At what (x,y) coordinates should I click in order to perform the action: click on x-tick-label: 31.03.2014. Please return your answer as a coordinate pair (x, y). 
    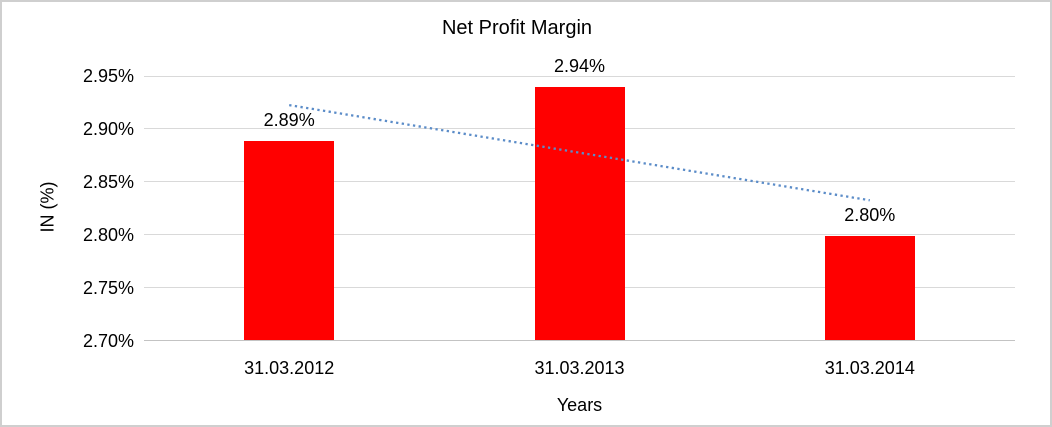
    Looking at the image, I should click on (869, 368).